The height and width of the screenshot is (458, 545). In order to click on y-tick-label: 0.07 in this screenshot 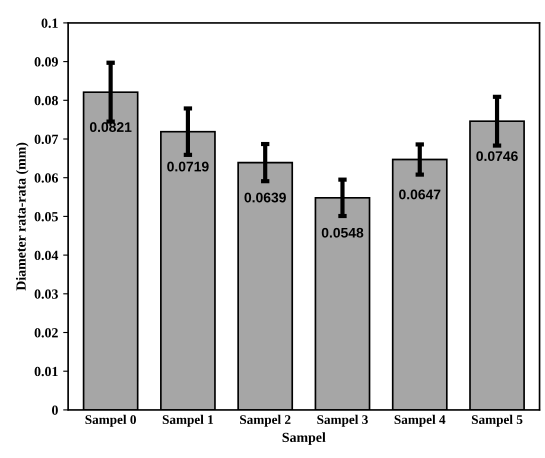, I will do `click(46, 139)`.